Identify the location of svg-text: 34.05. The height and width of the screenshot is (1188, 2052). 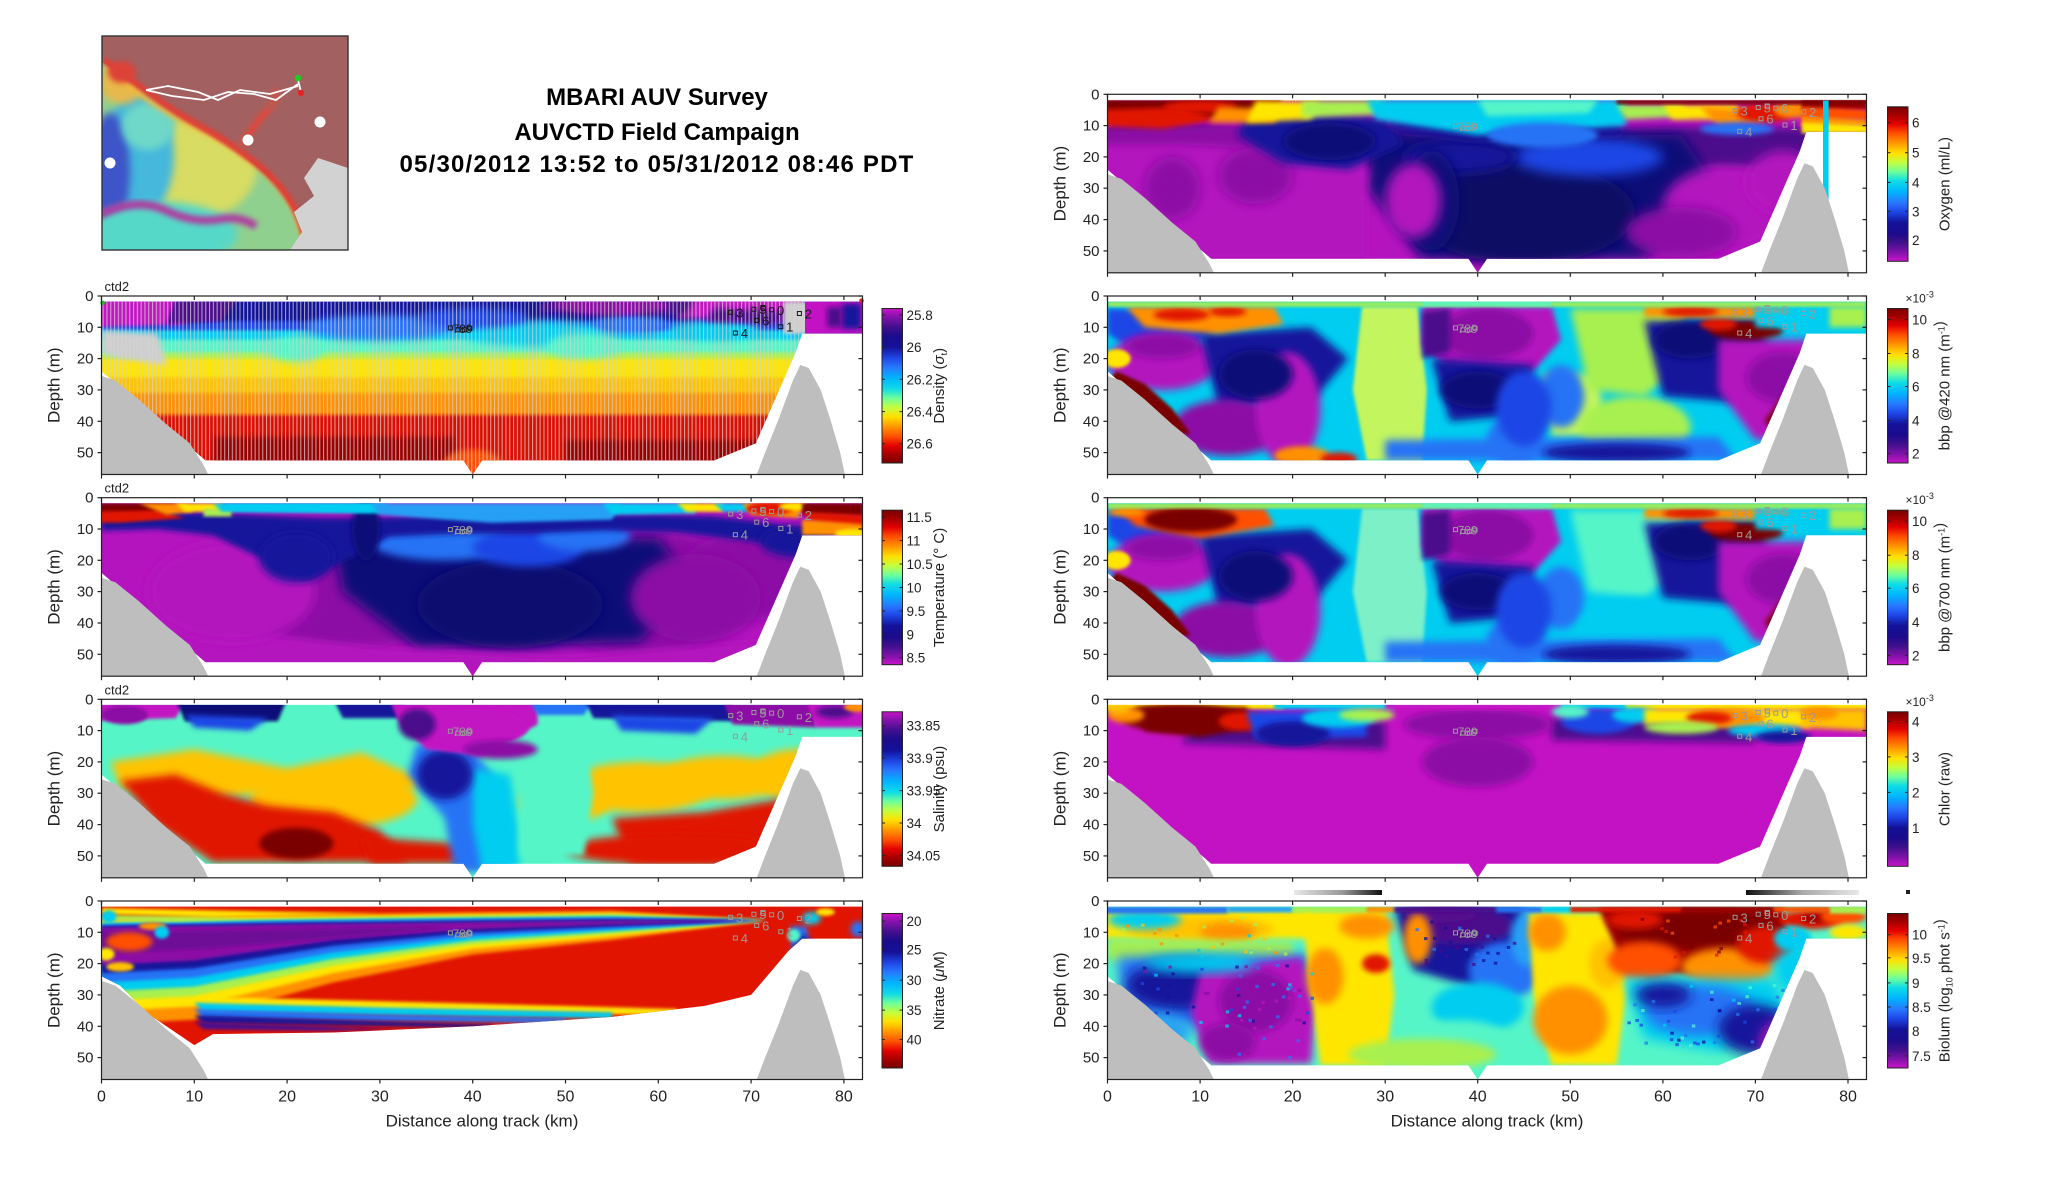
(924, 856).